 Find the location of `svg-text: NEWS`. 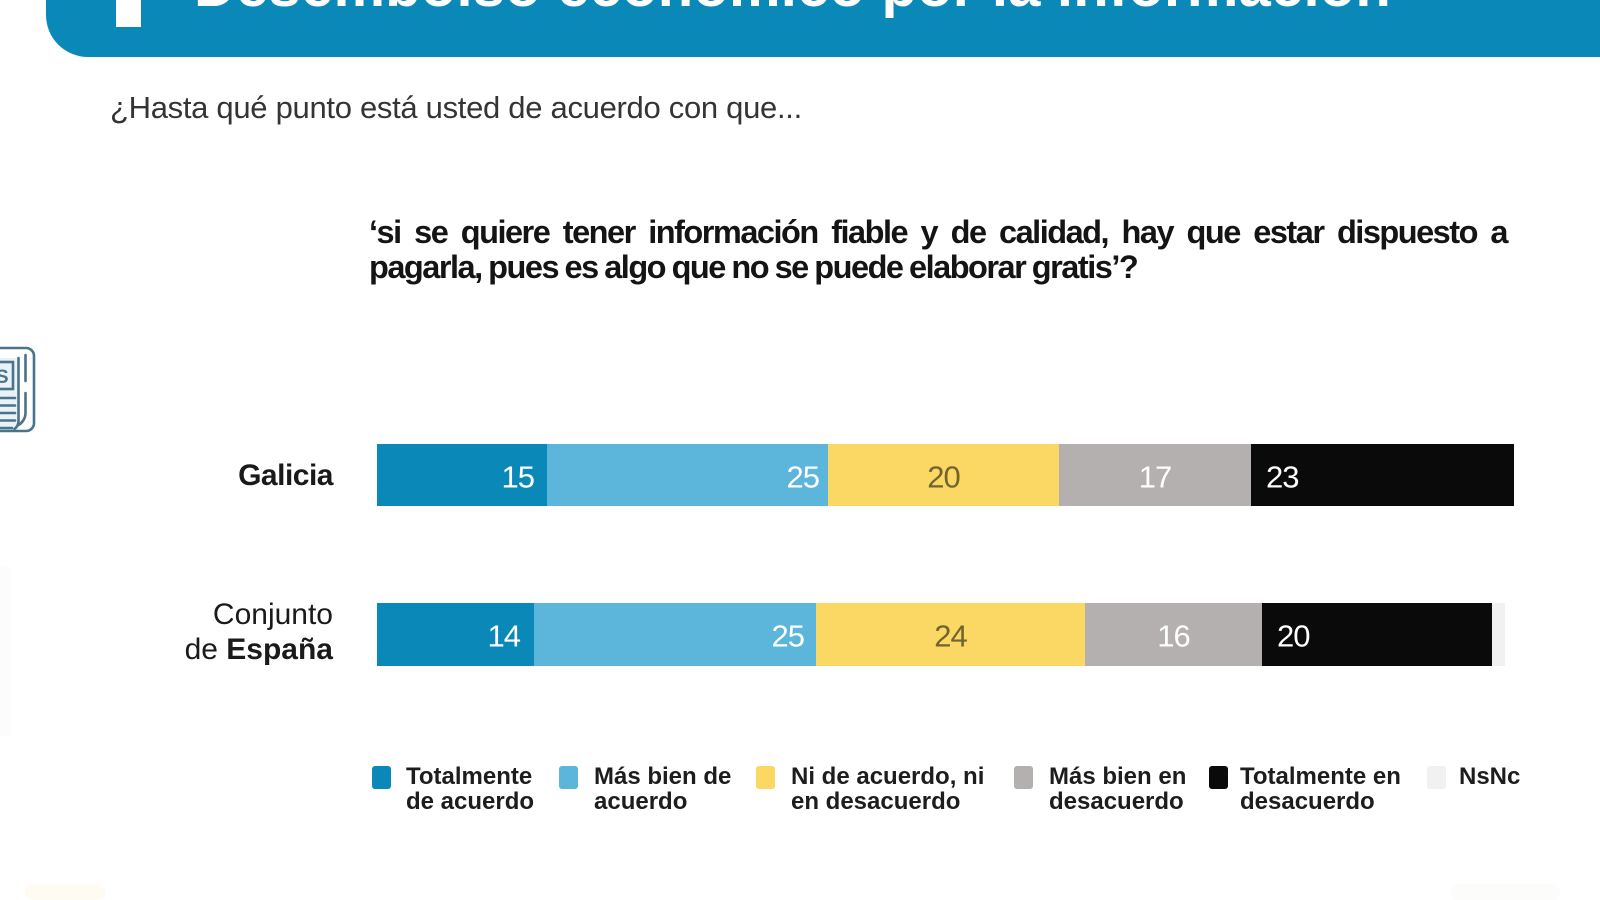

svg-text: NEWS is located at coordinates (4, 377).